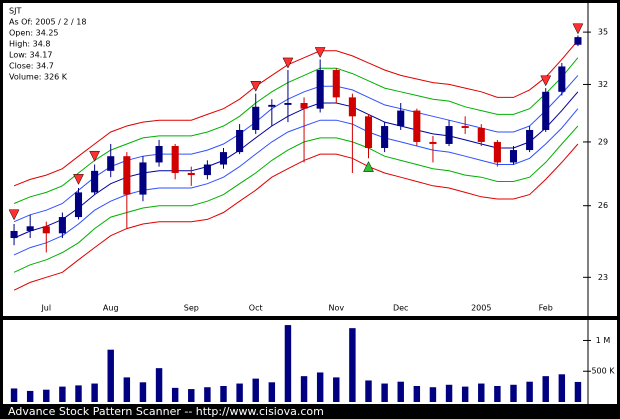 The height and width of the screenshot is (419, 620). Describe the element at coordinates (603, 32) in the screenshot. I see `y-tick-label: 35` at that location.